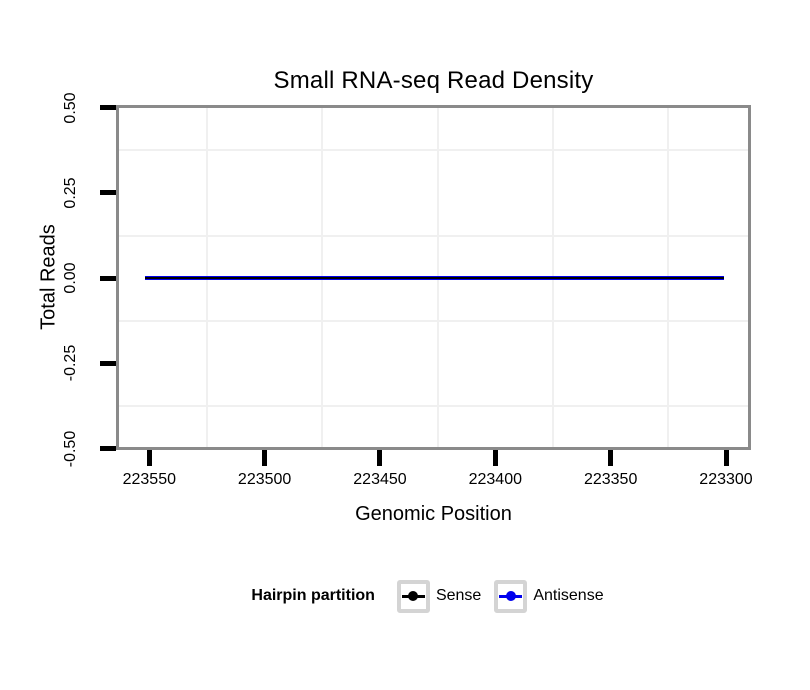 The width and height of the screenshot is (810, 690). Describe the element at coordinates (70, 363) in the screenshot. I see `y-tick-label: -0.25` at that location.